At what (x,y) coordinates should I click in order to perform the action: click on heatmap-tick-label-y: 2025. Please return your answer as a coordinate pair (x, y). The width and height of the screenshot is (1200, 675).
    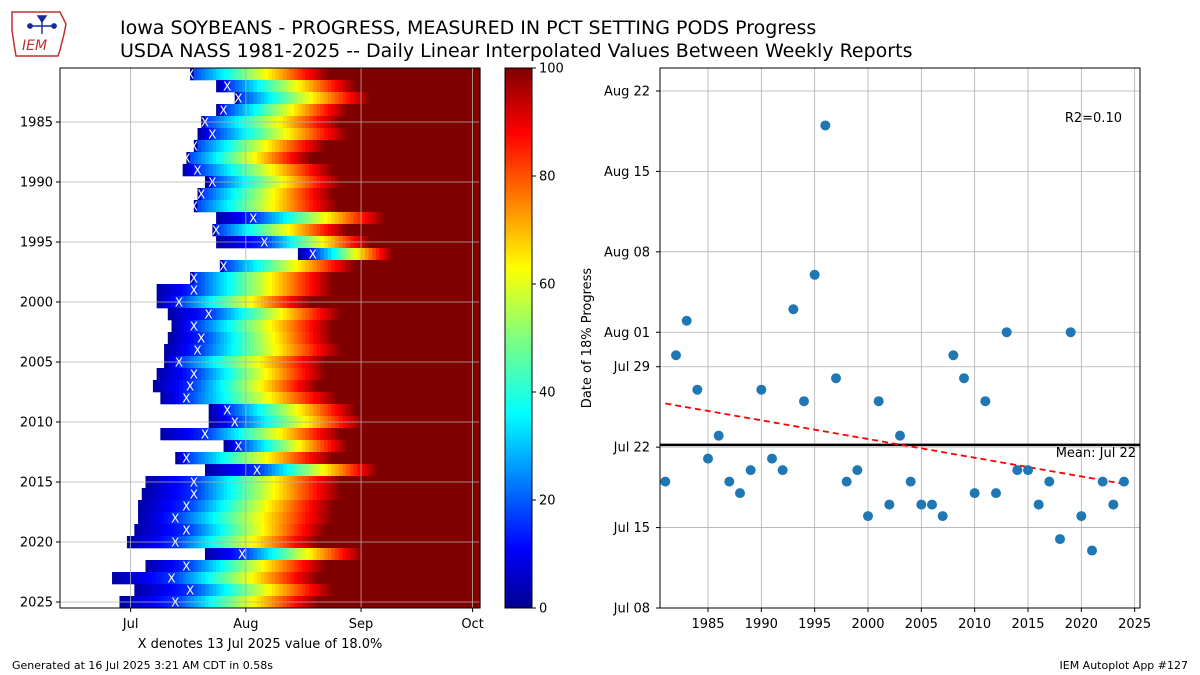
    Looking at the image, I should click on (36, 603).